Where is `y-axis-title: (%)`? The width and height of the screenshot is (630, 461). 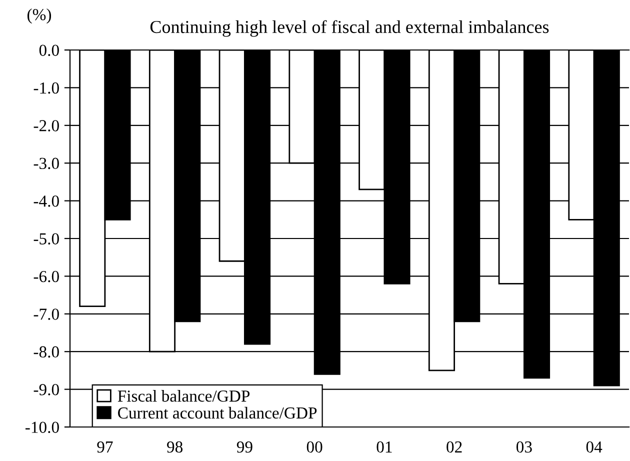
y-axis-title: (%) is located at coordinates (39, 16).